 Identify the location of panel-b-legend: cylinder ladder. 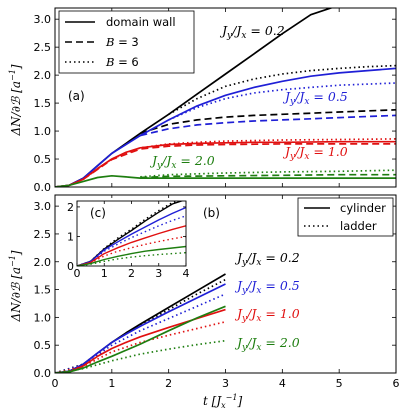
(345, 217).